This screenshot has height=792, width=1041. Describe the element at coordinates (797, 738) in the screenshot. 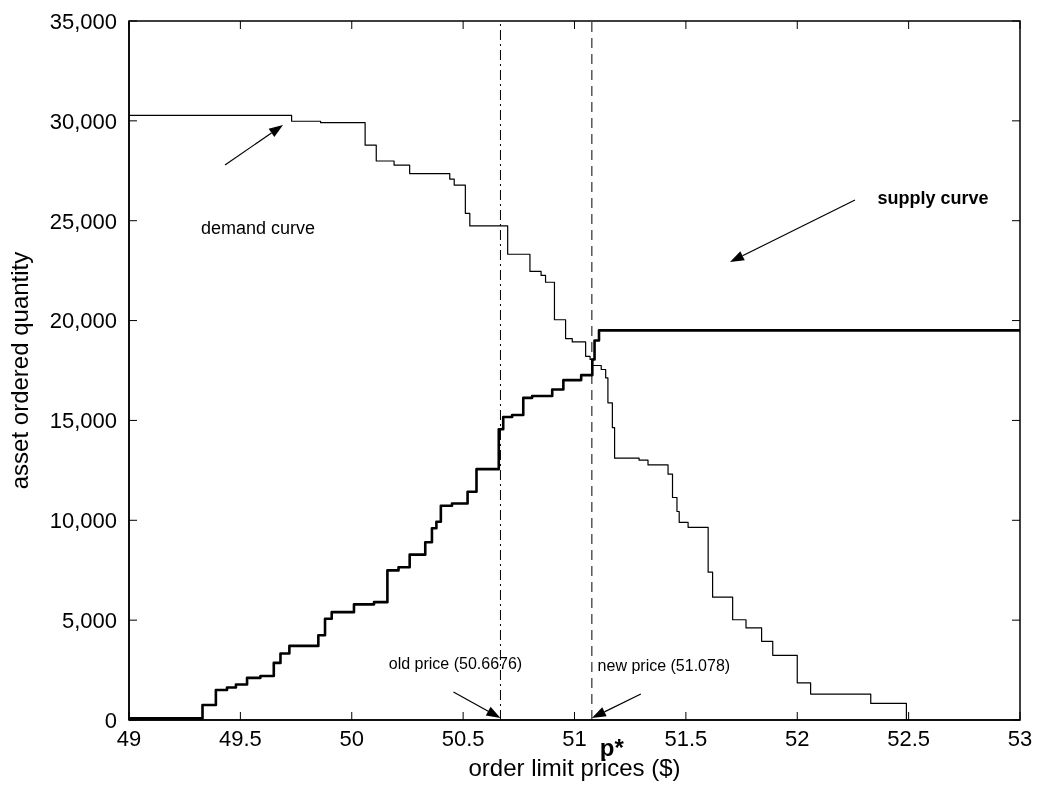

I see `x-tick-label: 52` at that location.